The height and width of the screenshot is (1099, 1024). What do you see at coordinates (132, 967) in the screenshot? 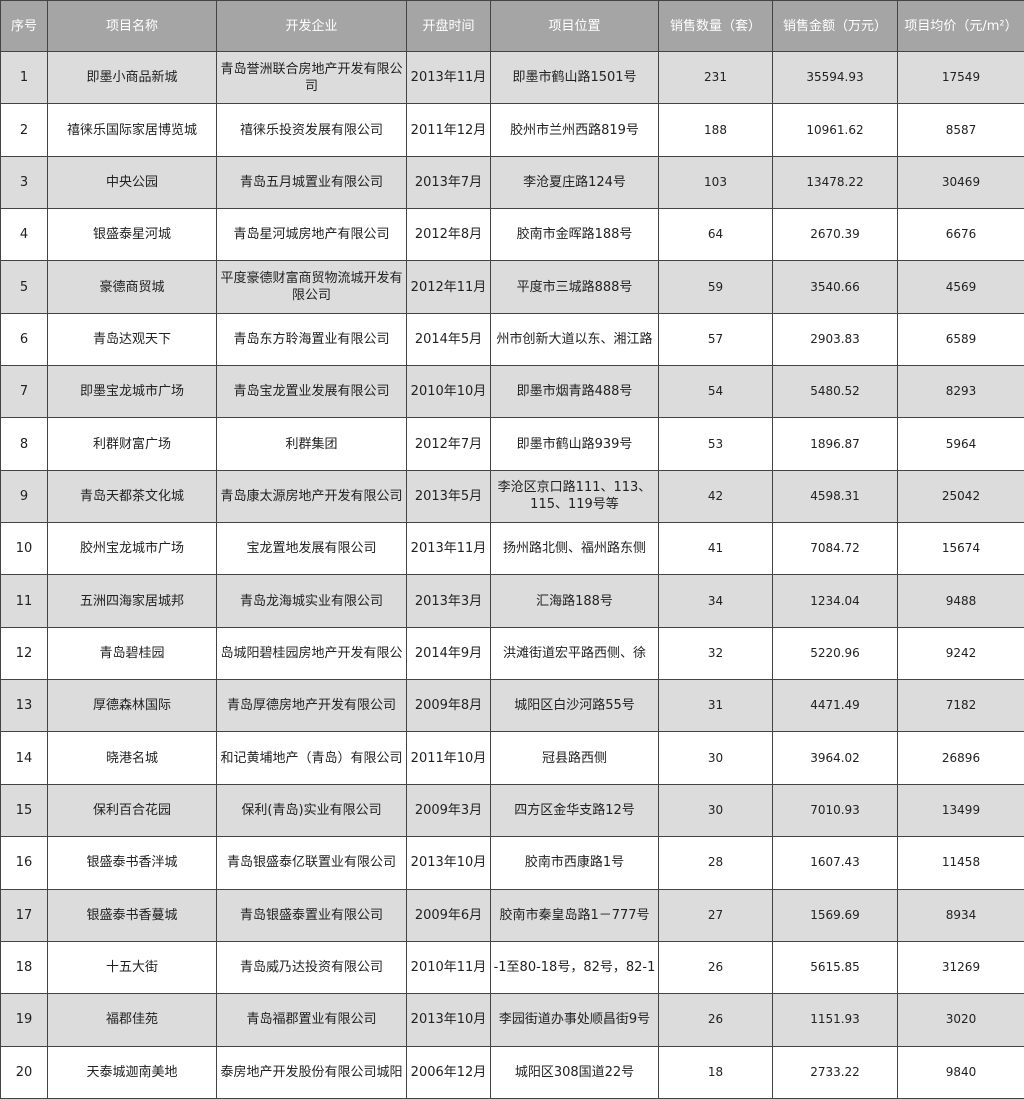
I see `table-cell: 十五大街` at bounding box center [132, 967].